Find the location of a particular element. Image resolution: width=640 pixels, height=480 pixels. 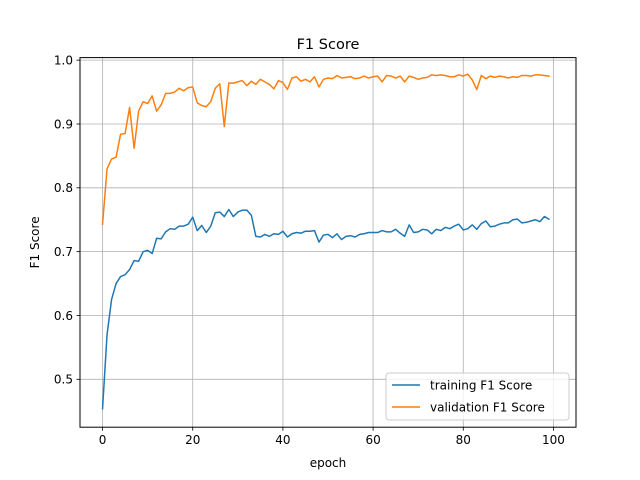

legend-label-validation: validation F1 Score is located at coordinates (487, 408).